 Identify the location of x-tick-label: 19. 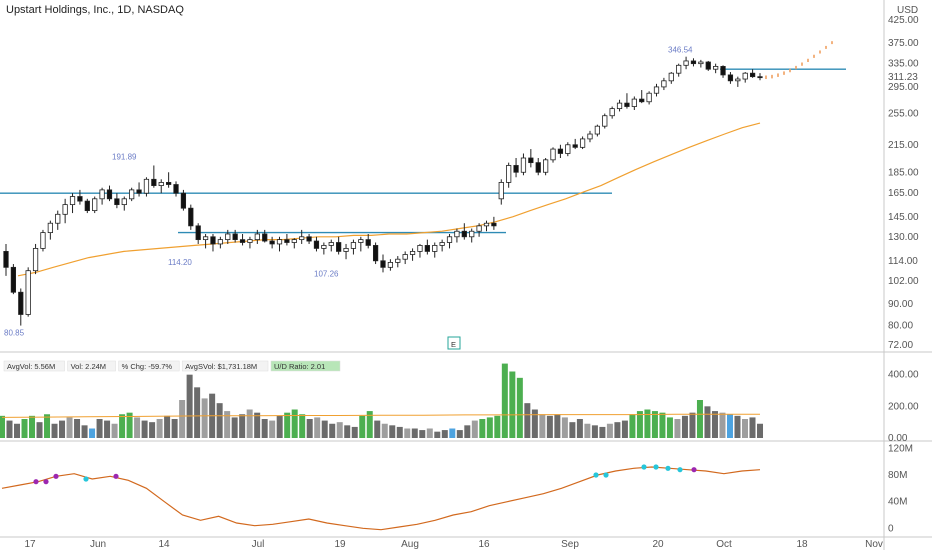
(340, 544).